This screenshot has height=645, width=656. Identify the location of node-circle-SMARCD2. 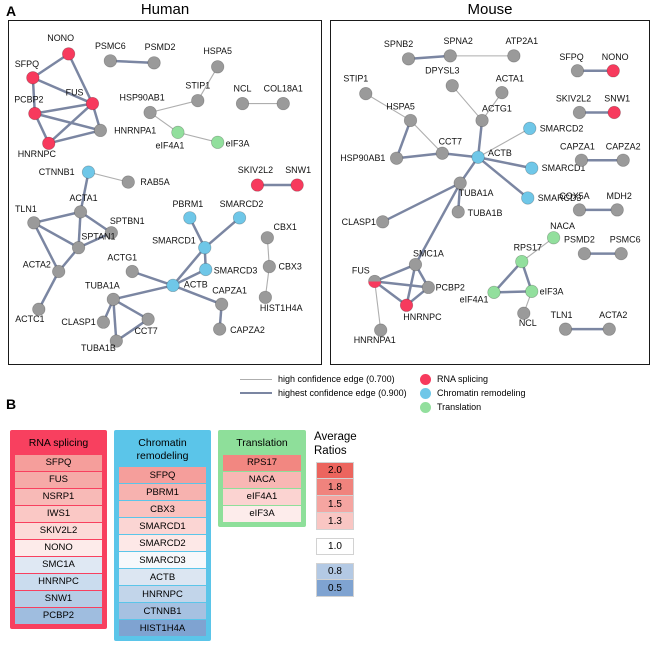
(530, 128).